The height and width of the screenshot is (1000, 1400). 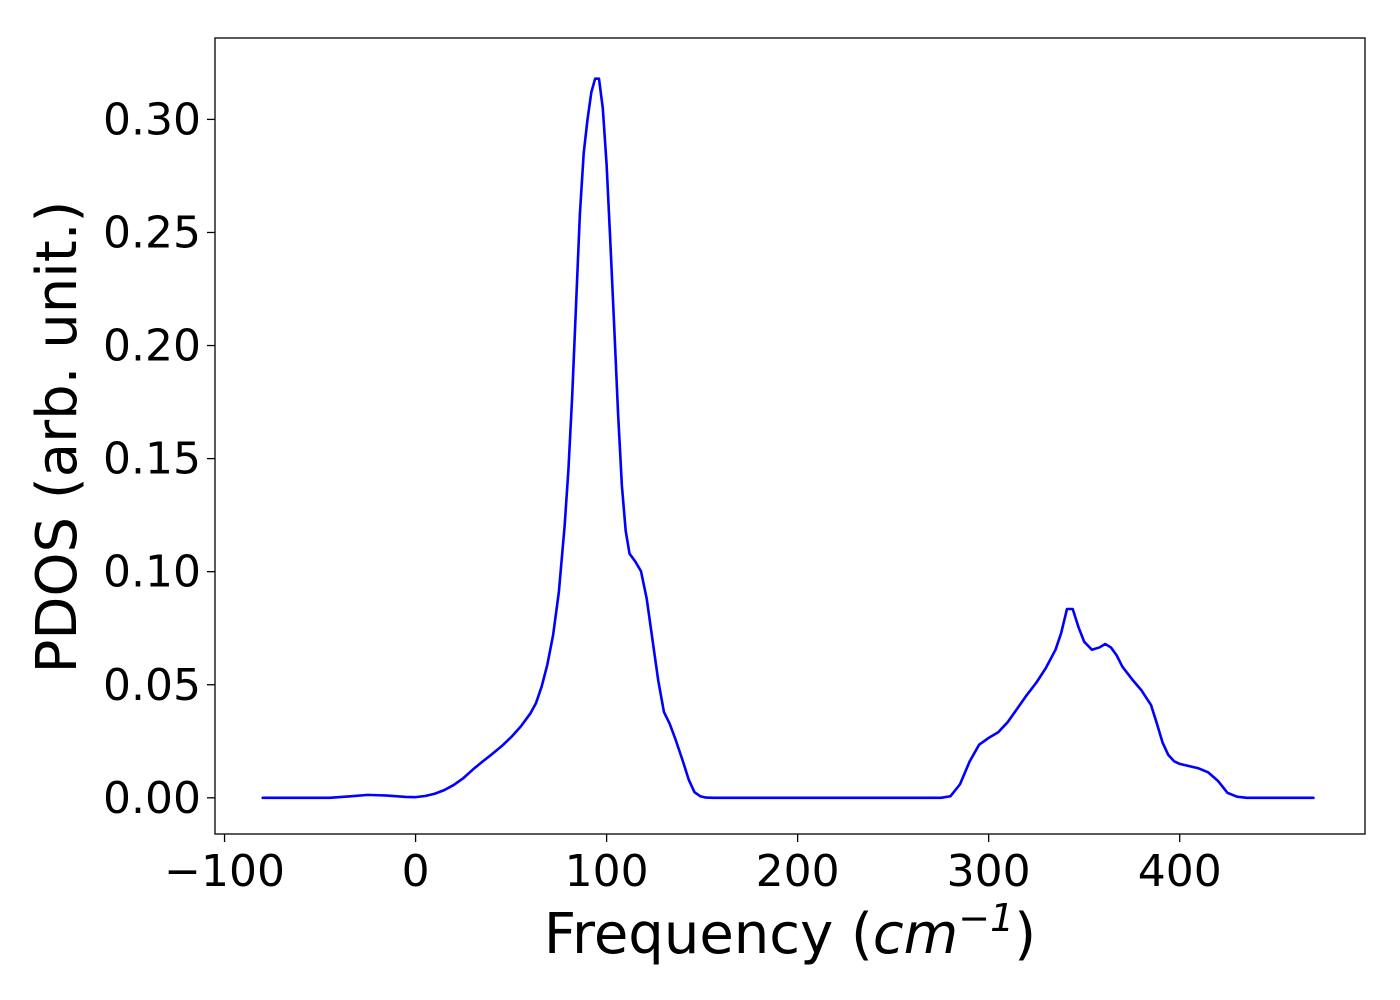 I want to click on x-tick-label: 400, so click(x=1180, y=871).